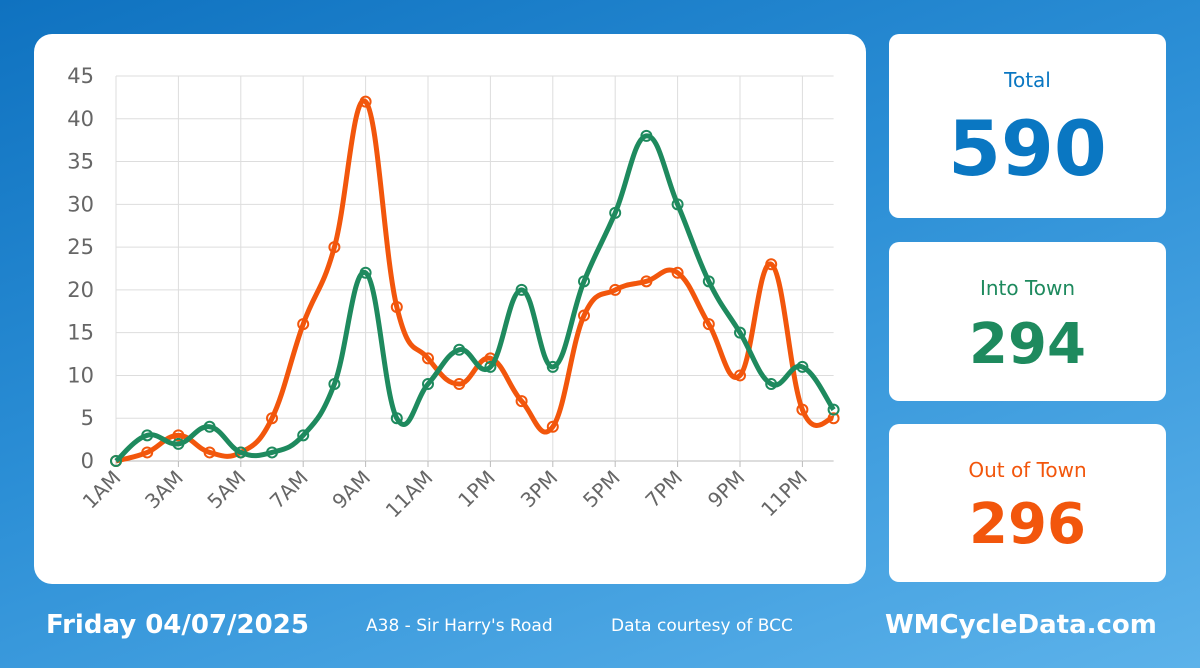 The height and width of the screenshot is (668, 1200). What do you see at coordinates (80, 247) in the screenshot?
I see `y-tick-label: 25` at bounding box center [80, 247].